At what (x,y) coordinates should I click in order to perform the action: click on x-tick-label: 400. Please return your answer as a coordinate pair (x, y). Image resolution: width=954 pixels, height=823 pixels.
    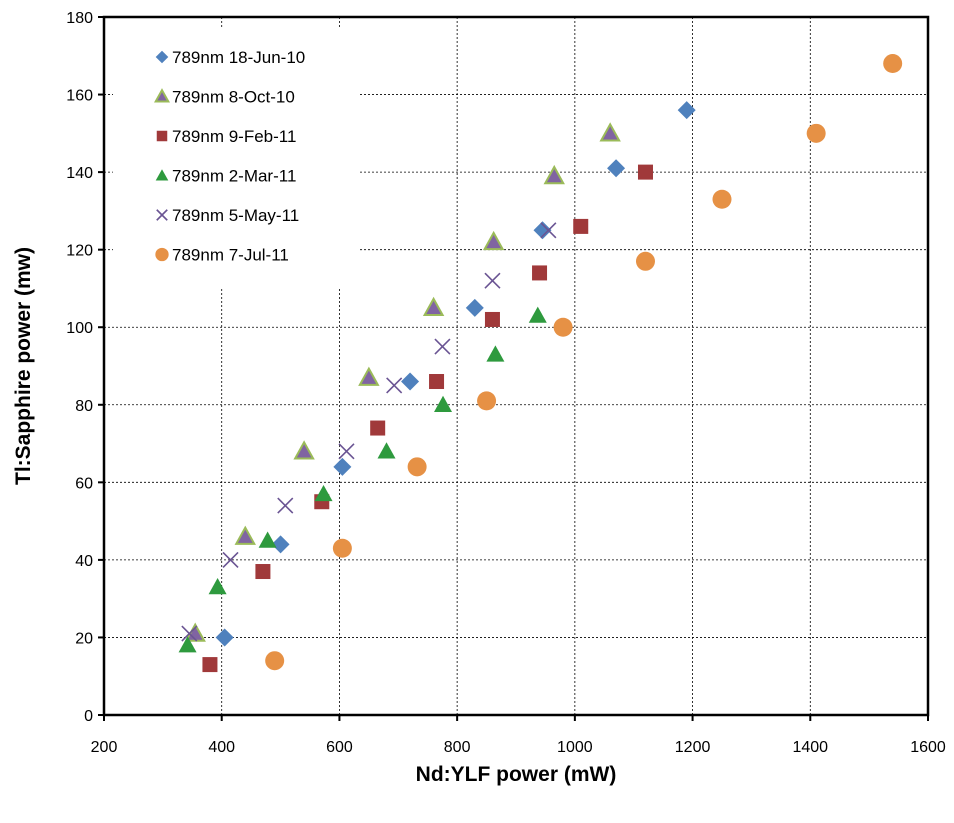
    Looking at the image, I should click on (221, 747).